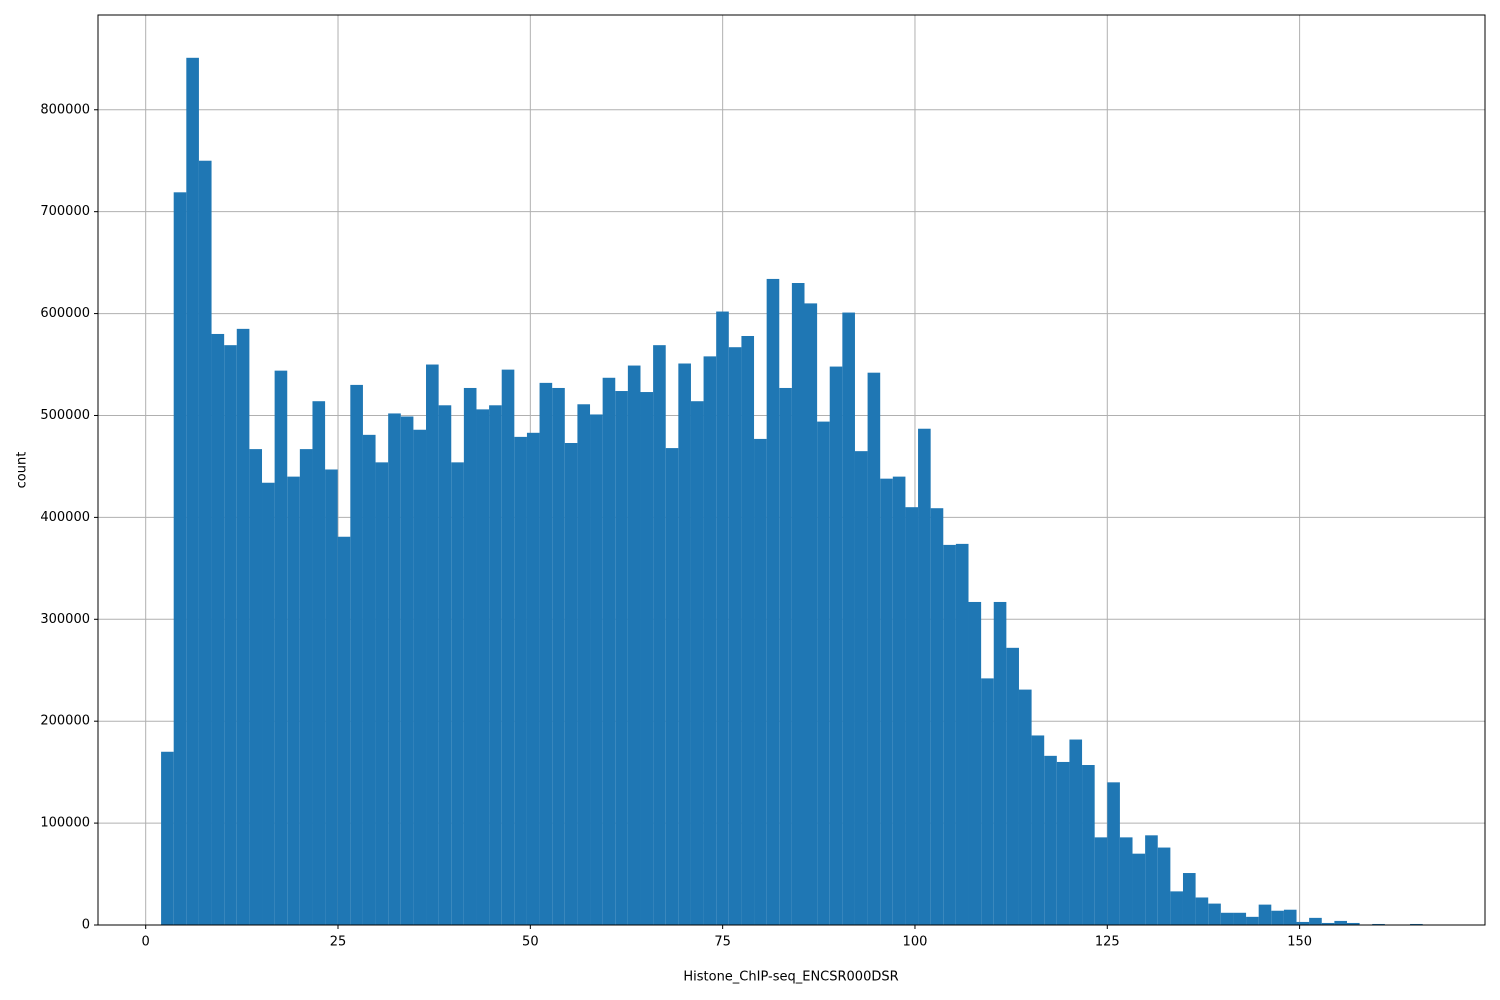 This screenshot has height=1000, width=1500. What do you see at coordinates (22, 470) in the screenshot?
I see `y-axis-label: count` at bounding box center [22, 470].